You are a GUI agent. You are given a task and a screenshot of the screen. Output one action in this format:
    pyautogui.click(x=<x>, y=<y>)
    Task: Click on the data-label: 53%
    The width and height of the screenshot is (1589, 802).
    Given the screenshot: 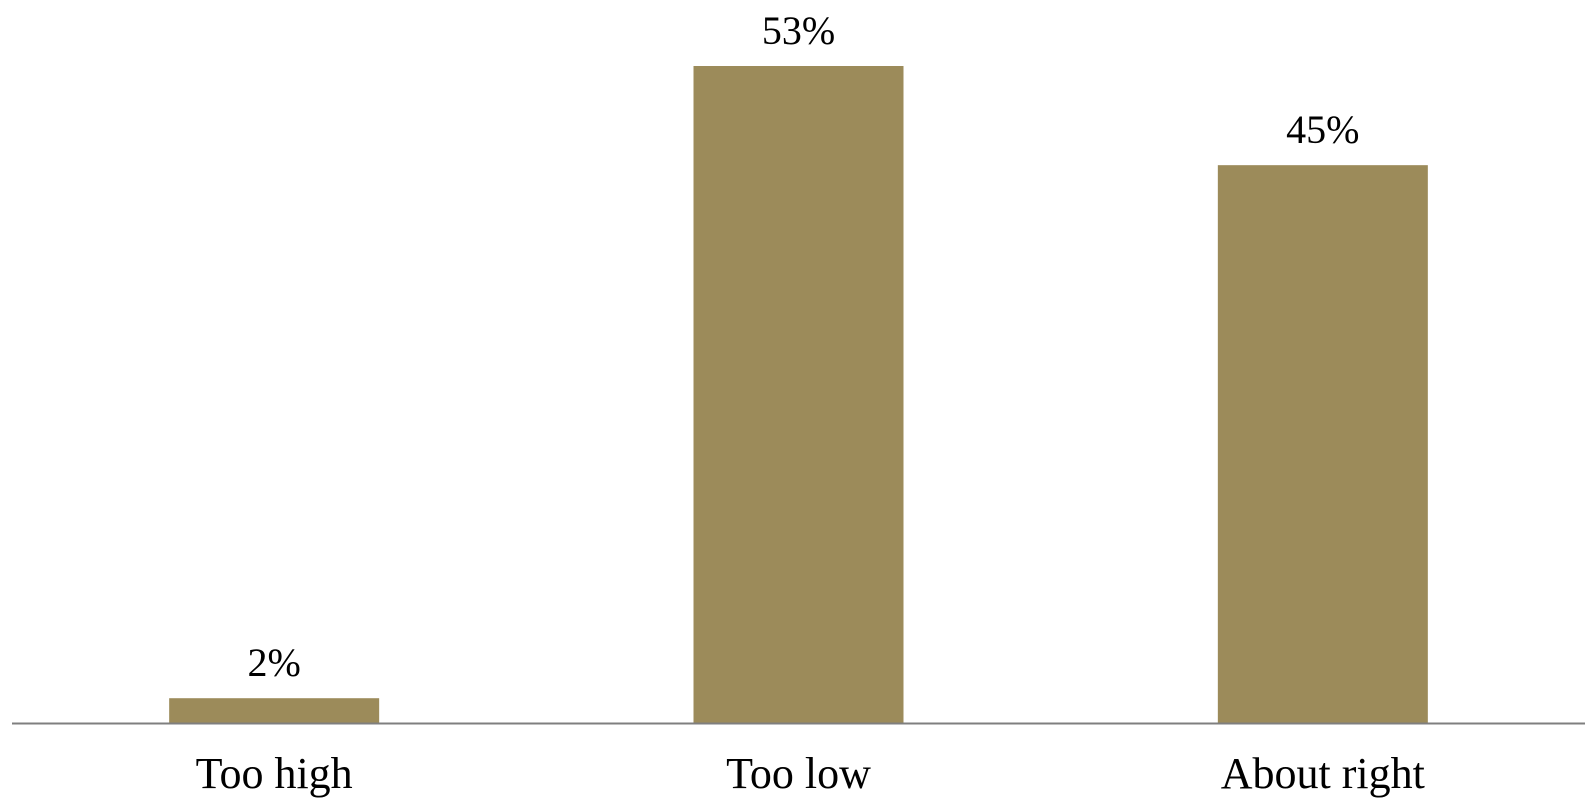 What is the action you would take?
    pyautogui.click(x=798, y=30)
    